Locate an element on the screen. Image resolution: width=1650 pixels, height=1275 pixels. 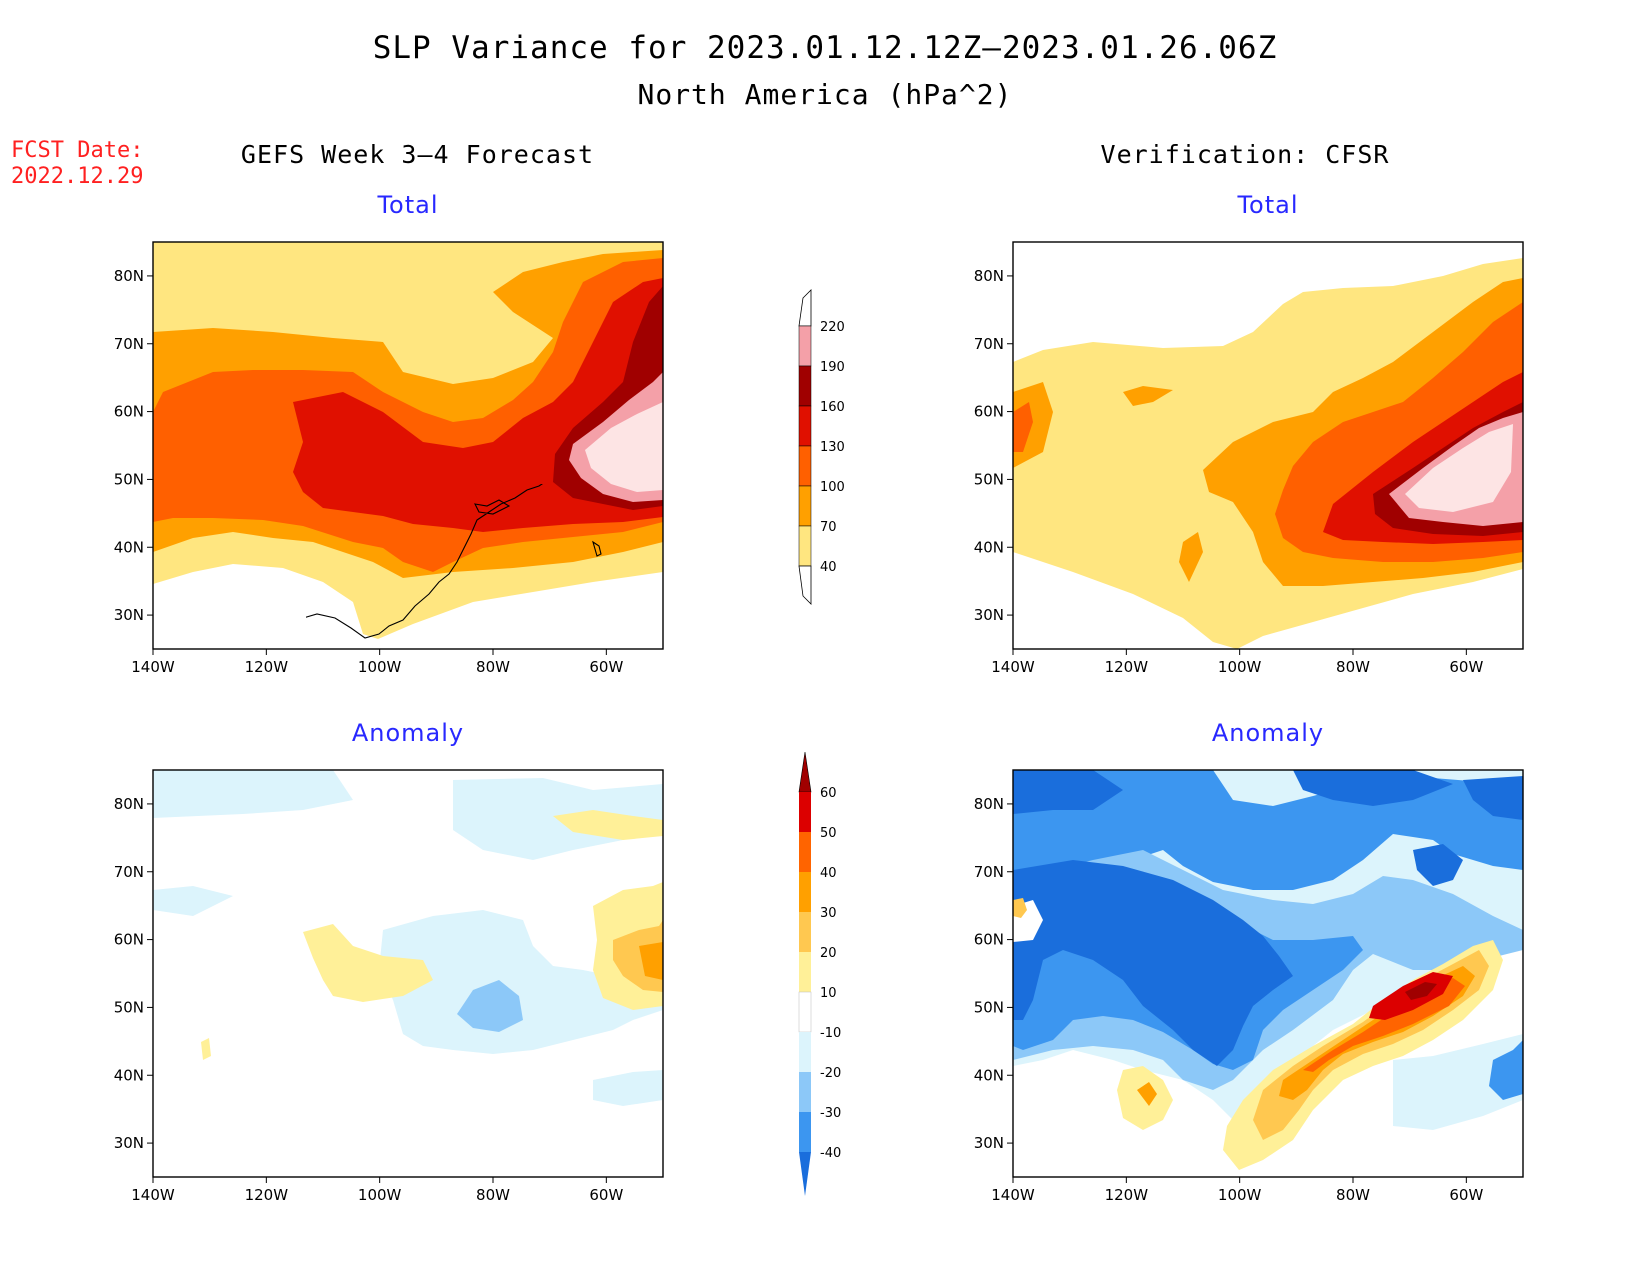
colorbar-anomaly-tick: 60 is located at coordinates (828, 793).